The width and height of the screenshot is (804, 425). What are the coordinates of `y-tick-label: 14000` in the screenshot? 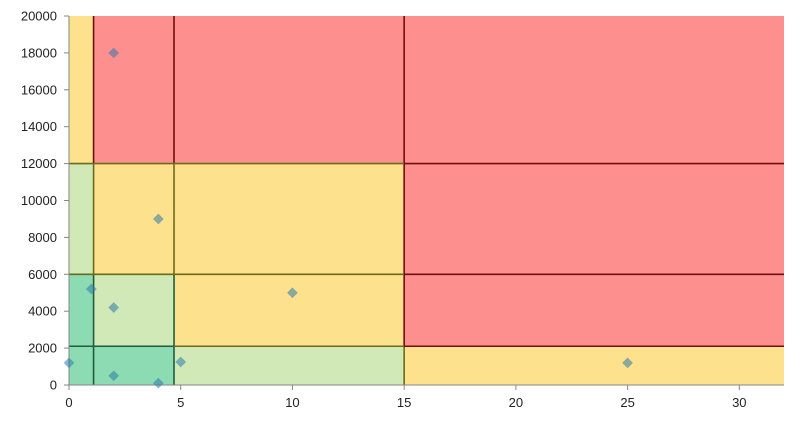 It's located at (39, 126).